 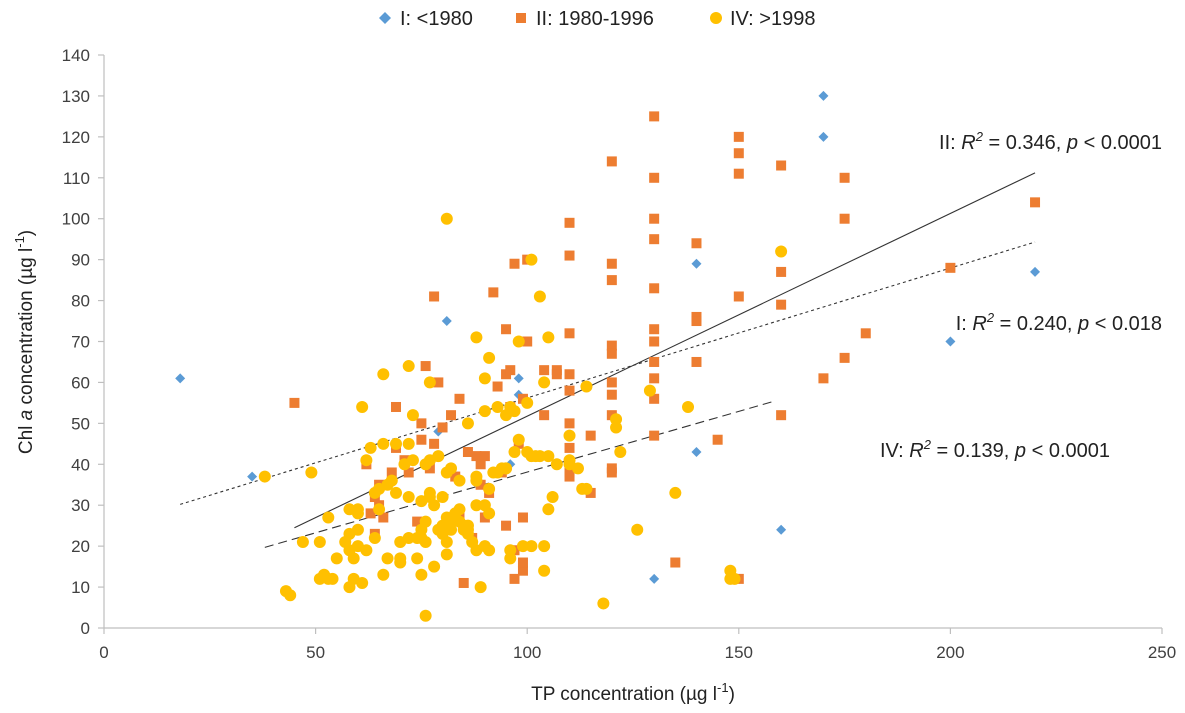 I want to click on annotation-4-r: R, so click(x=916, y=451).